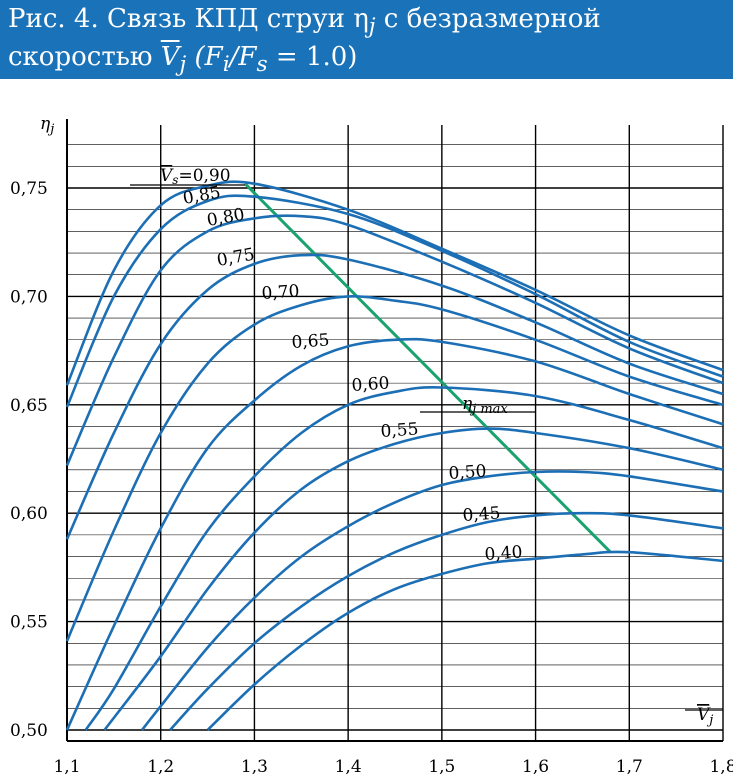 Image resolution: width=733 pixels, height=780 pixels. I want to click on series-label-0-55: 0,55, so click(399, 430).